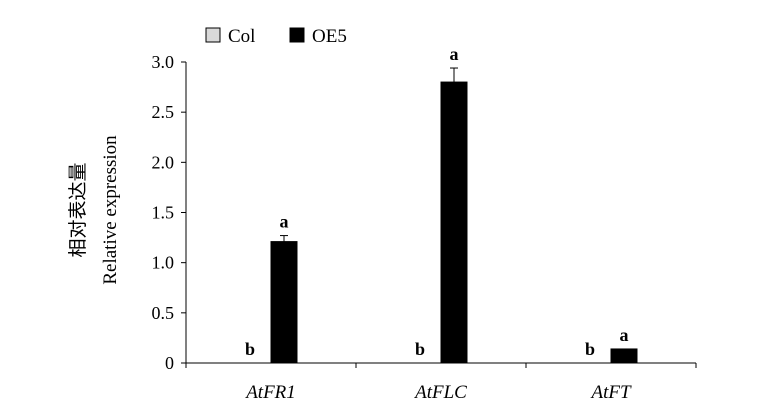  What do you see at coordinates (284, 302) in the screenshot?
I see `bar-oe5-atfr1` at bounding box center [284, 302].